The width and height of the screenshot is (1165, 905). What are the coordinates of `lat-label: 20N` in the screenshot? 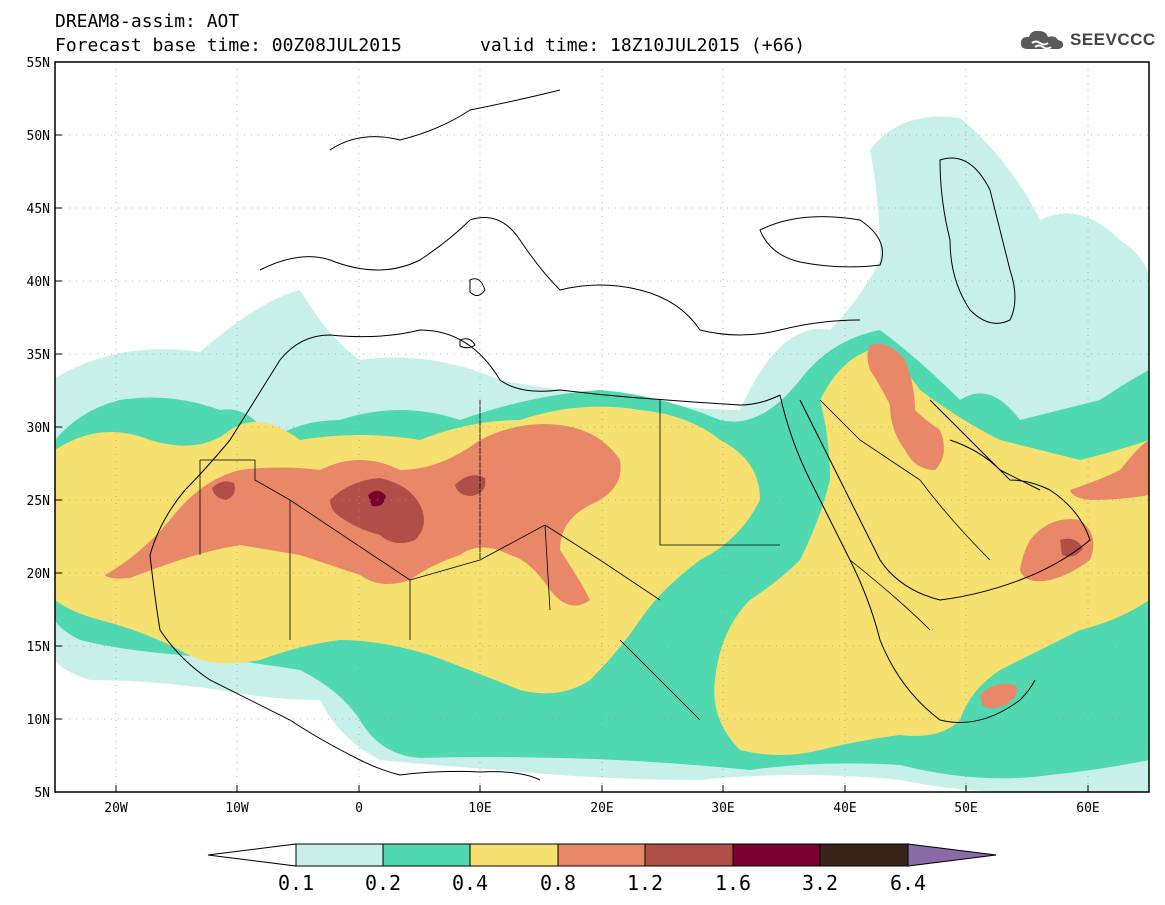 It's located at (38, 574).